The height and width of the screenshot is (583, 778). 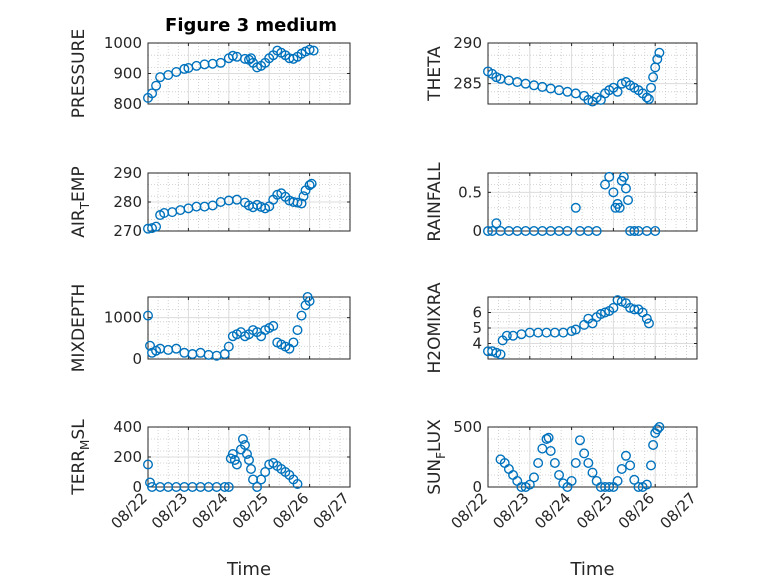 What do you see at coordinates (561, 202) in the screenshot?
I see `subplot-rainfall: 0 0.5 RAINFALL` at bounding box center [561, 202].